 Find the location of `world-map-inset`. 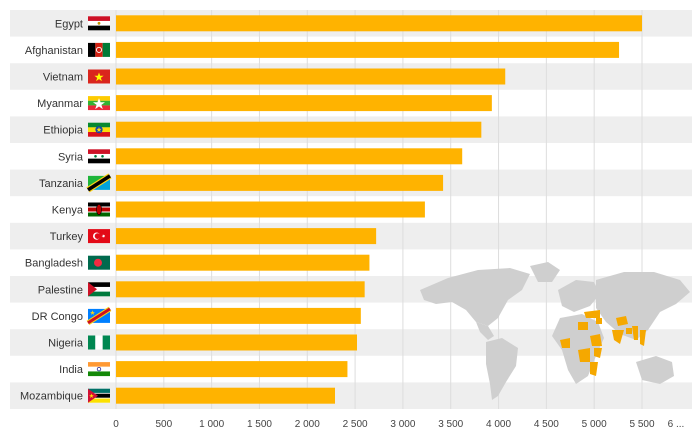

world-map-inset is located at coordinates (555, 331).